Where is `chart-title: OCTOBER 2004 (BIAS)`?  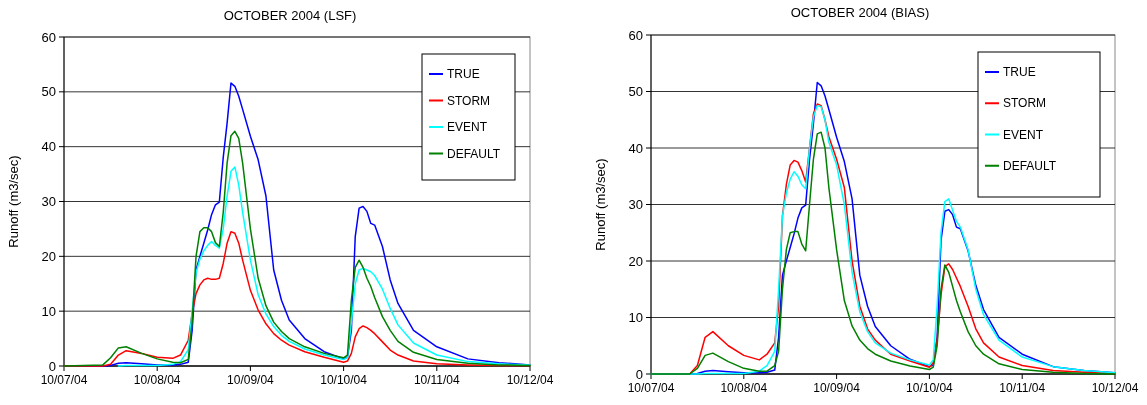 chart-title: OCTOBER 2004 (BIAS) is located at coordinates (860, 12).